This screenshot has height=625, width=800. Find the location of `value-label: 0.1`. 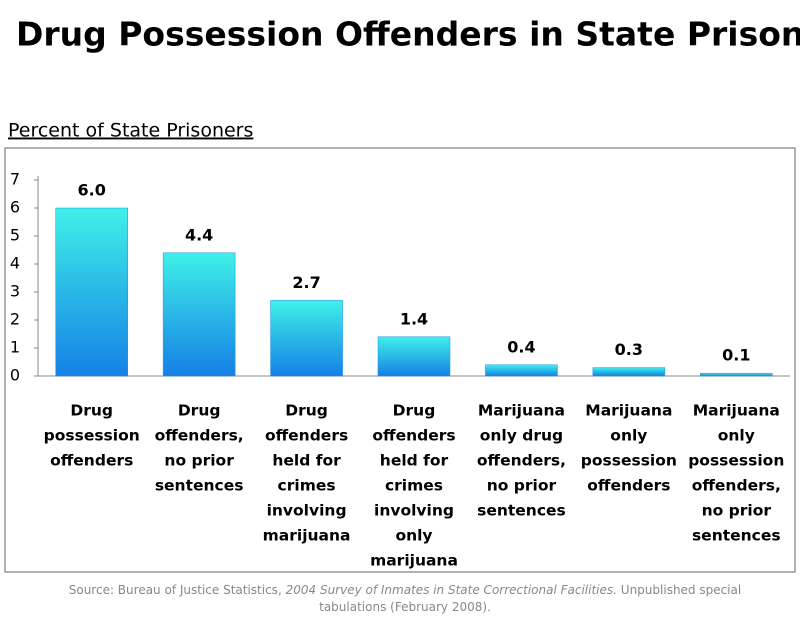

value-label: 0.1 is located at coordinates (736, 355).